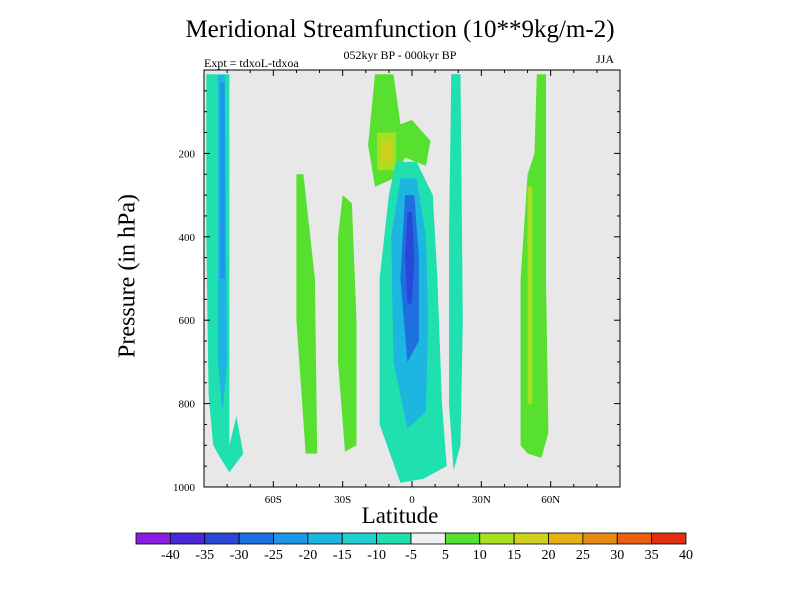 This screenshot has width=800, height=600. Describe the element at coordinates (550, 500) in the screenshot. I see `x-tick-label: 60N` at that location.